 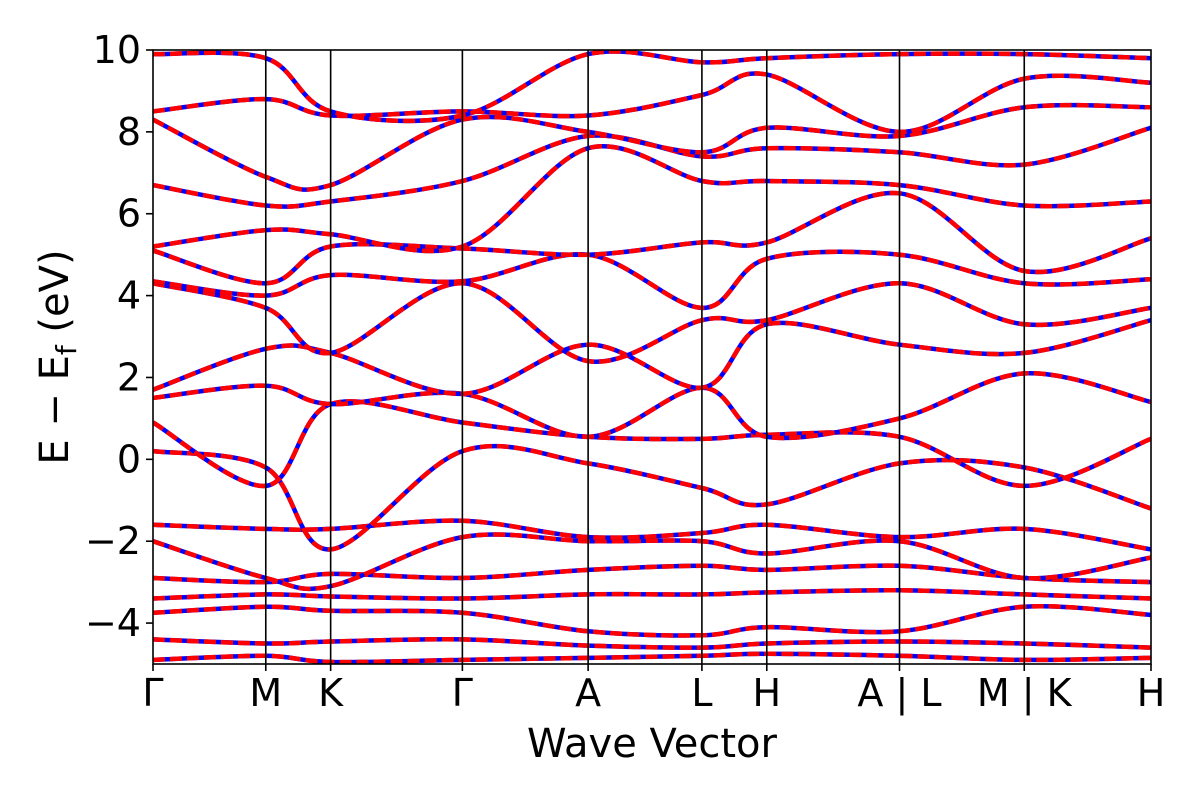 What do you see at coordinates (652, 238) in the screenshot?
I see `band-13-dashed` at bounding box center [652, 238].